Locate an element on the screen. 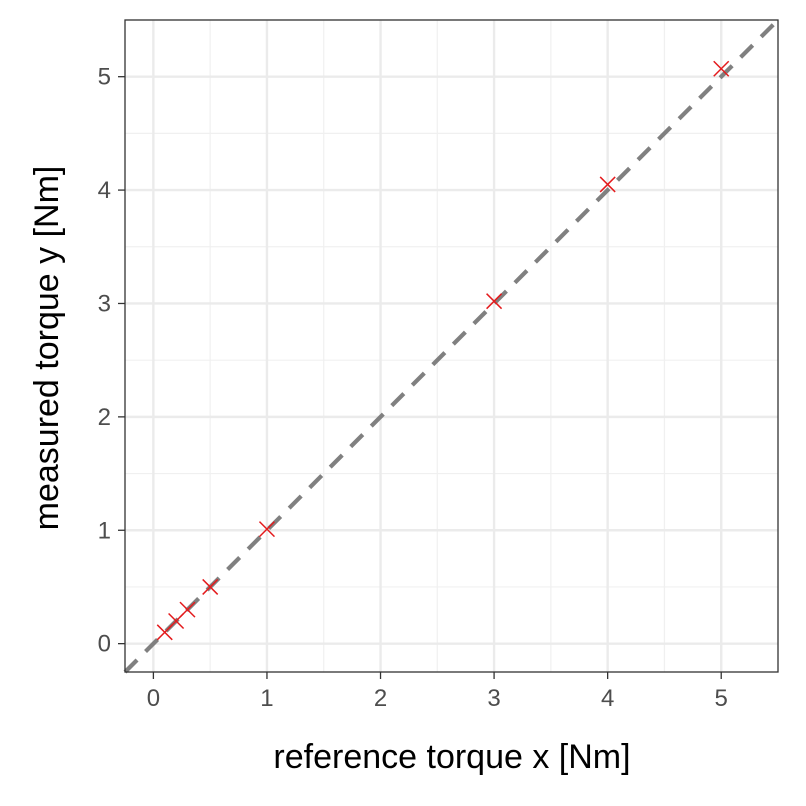  x-tick-label: 0 is located at coordinates (153, 698).